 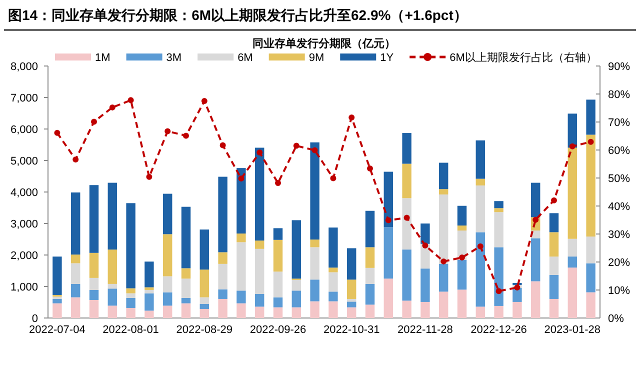 What do you see at coordinates (619, 235) in the screenshot?
I see `y2-tick-label: 30%` at bounding box center [619, 235].